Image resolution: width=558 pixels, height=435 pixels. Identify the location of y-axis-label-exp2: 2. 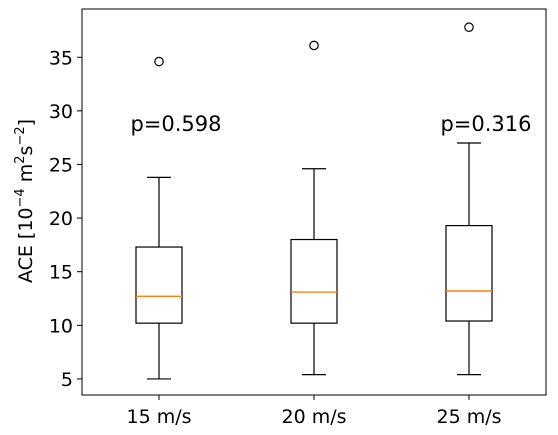
(20, 159).